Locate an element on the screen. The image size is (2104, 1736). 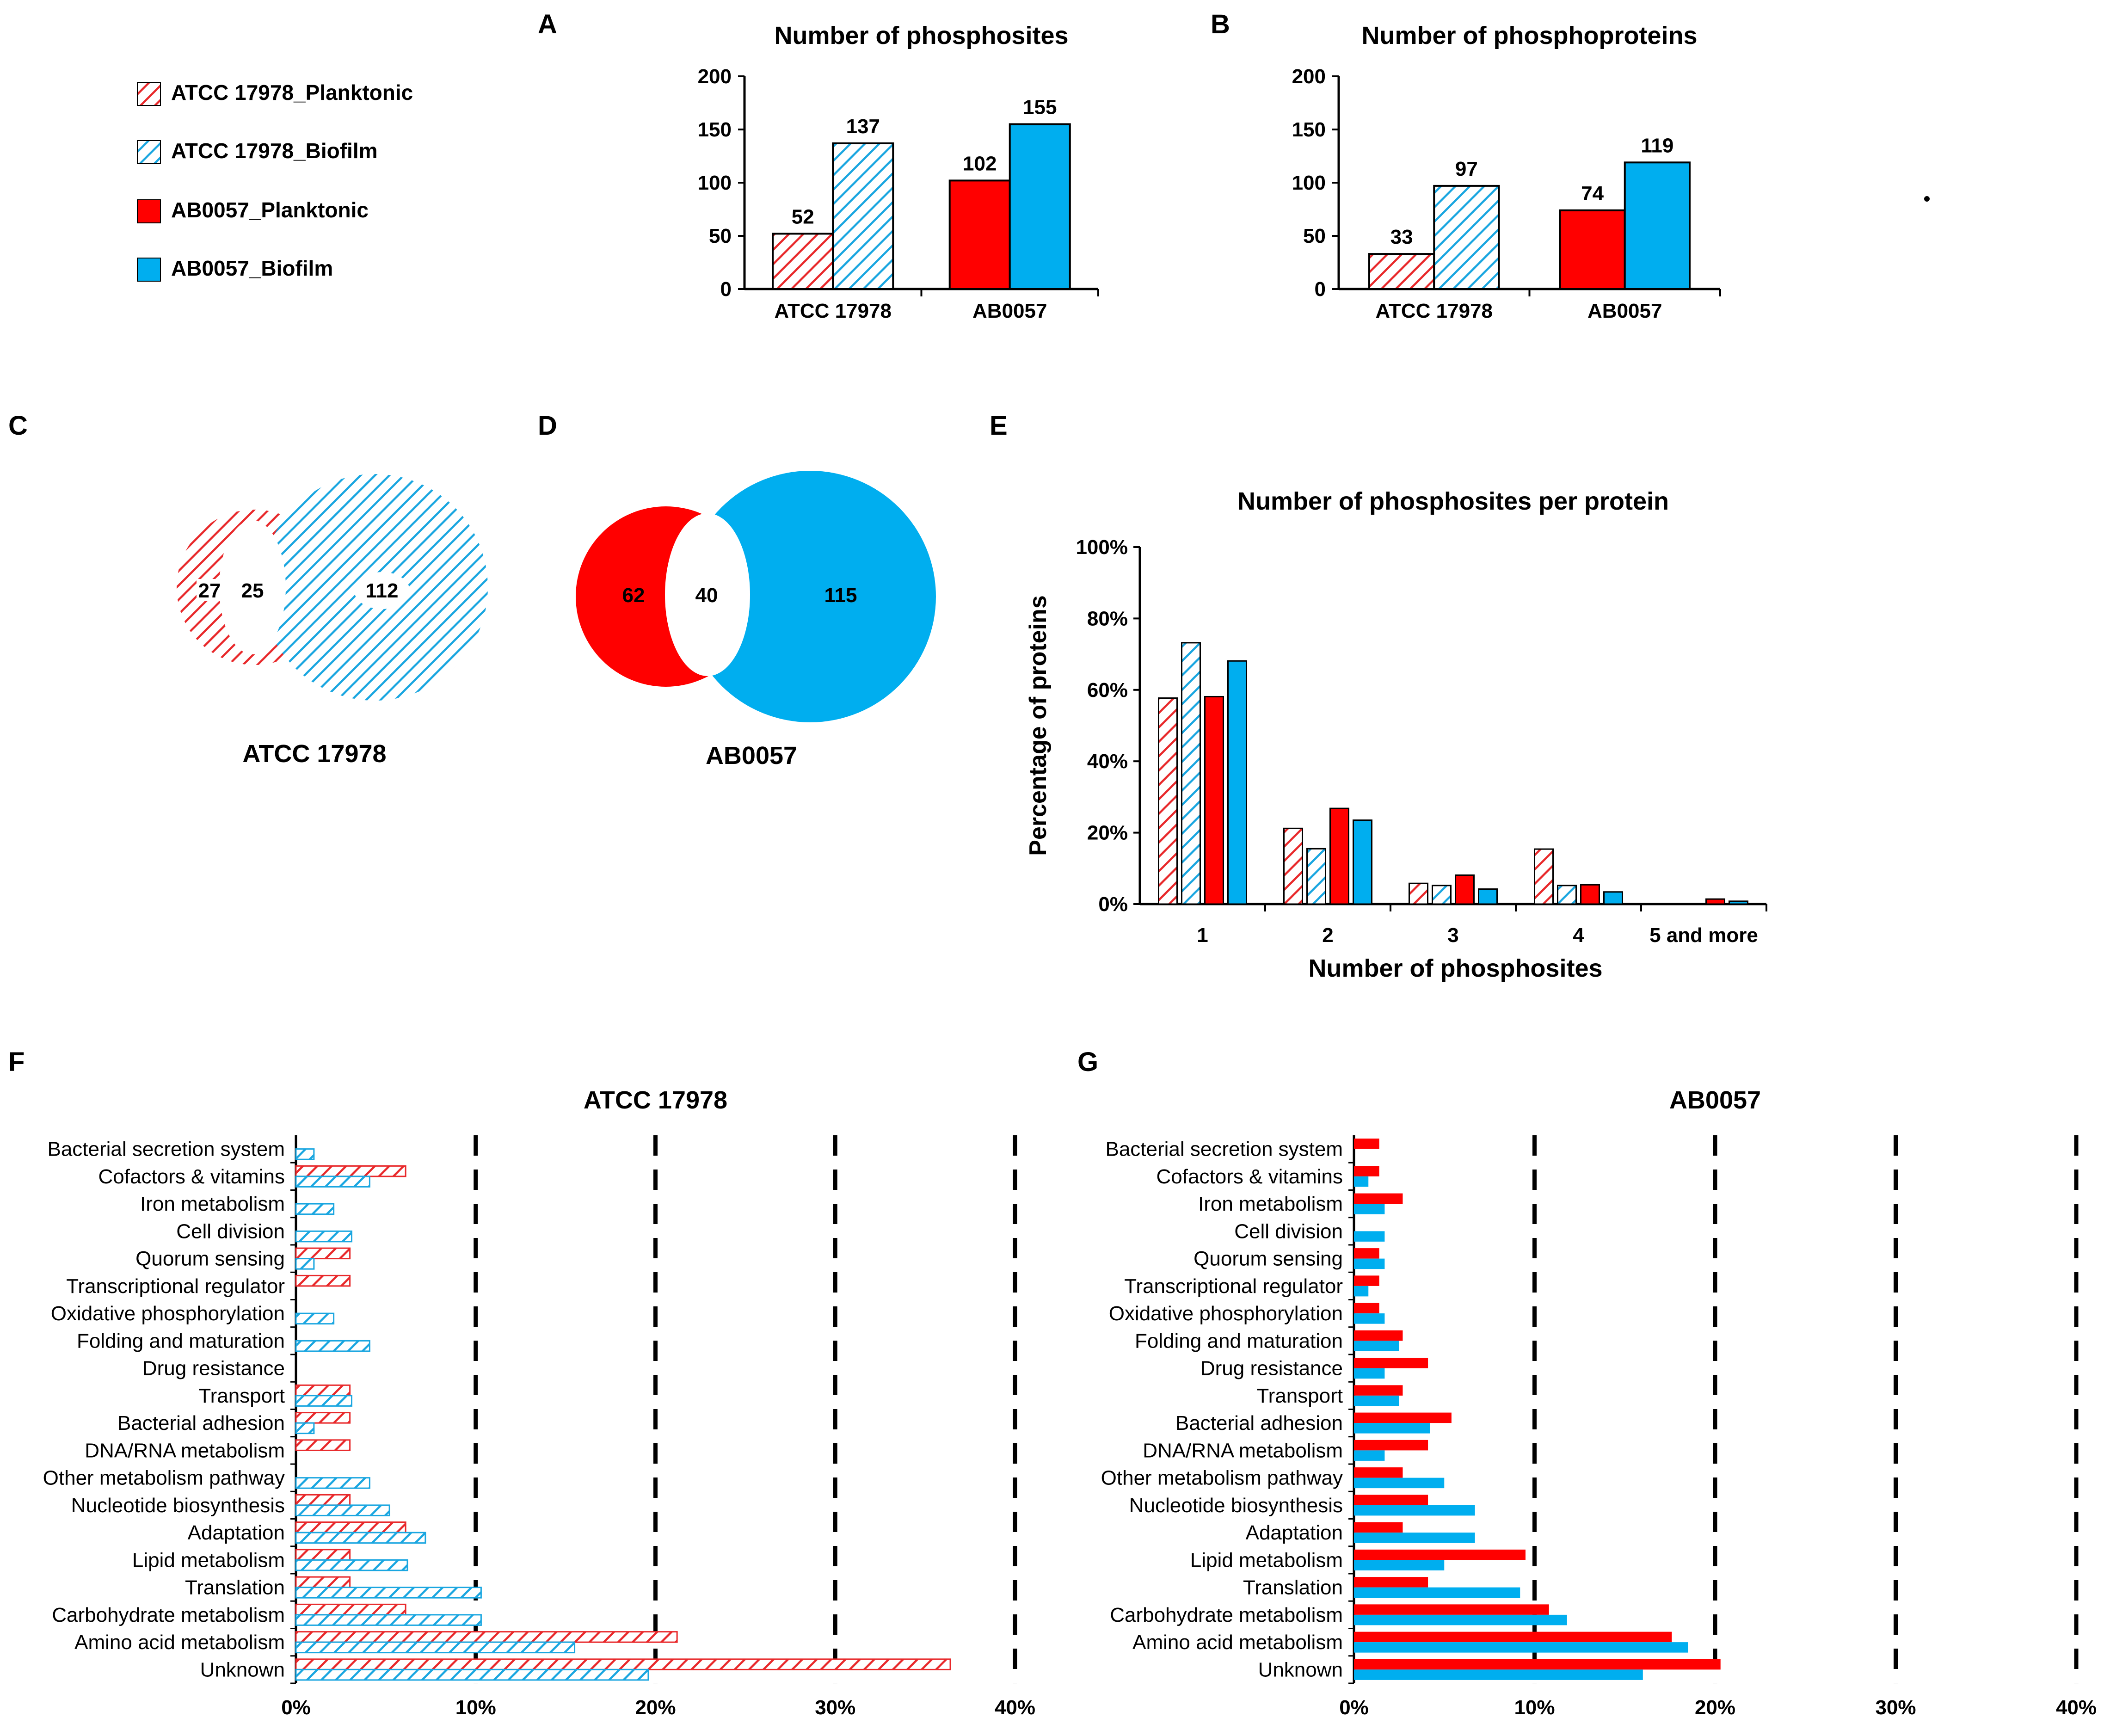
category-label: Other metabolism pathway is located at coordinates (164, 1478).